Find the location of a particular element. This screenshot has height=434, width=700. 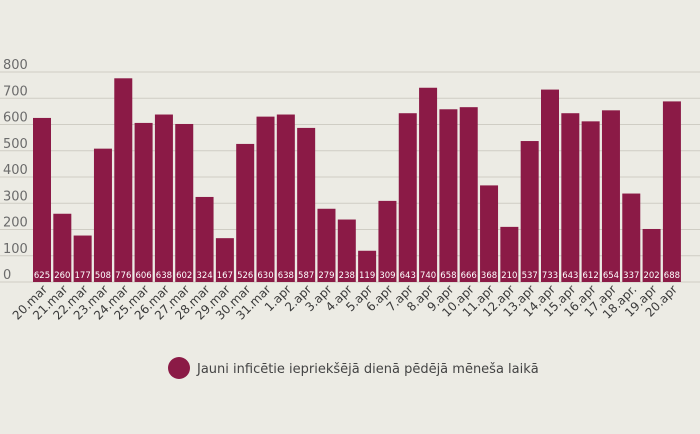

data-label: 119 is located at coordinates (367, 276).